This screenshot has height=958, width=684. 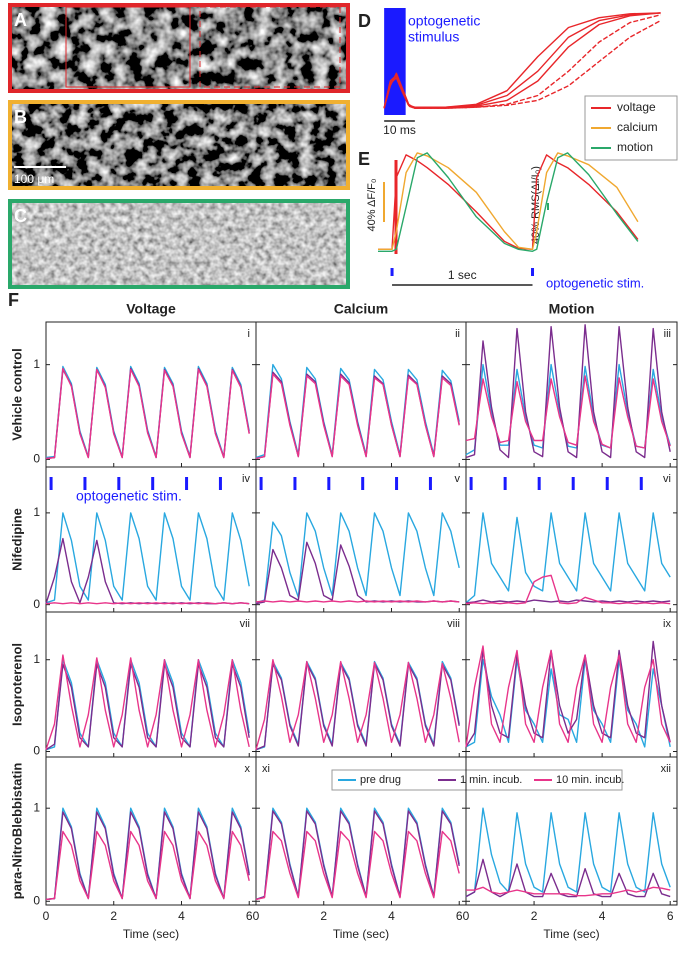 I want to click on row-label: Isoproterenol, so click(x=16, y=684).